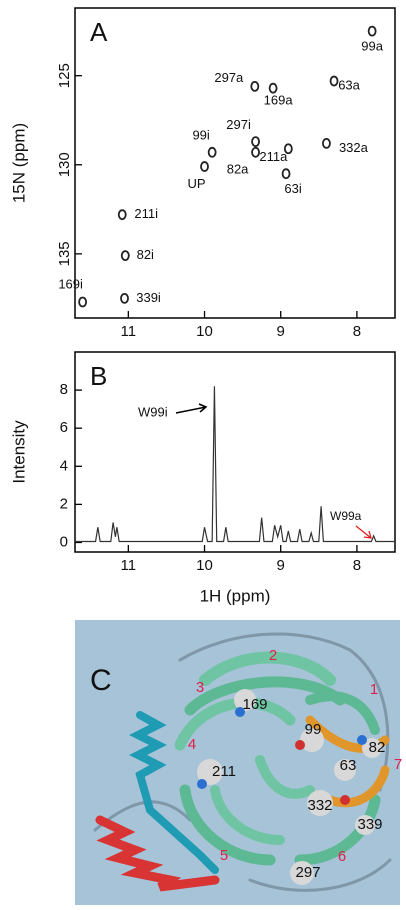 Image resolution: width=406 pixels, height=910 pixels. I want to click on peak-label: 211a, so click(273, 156).